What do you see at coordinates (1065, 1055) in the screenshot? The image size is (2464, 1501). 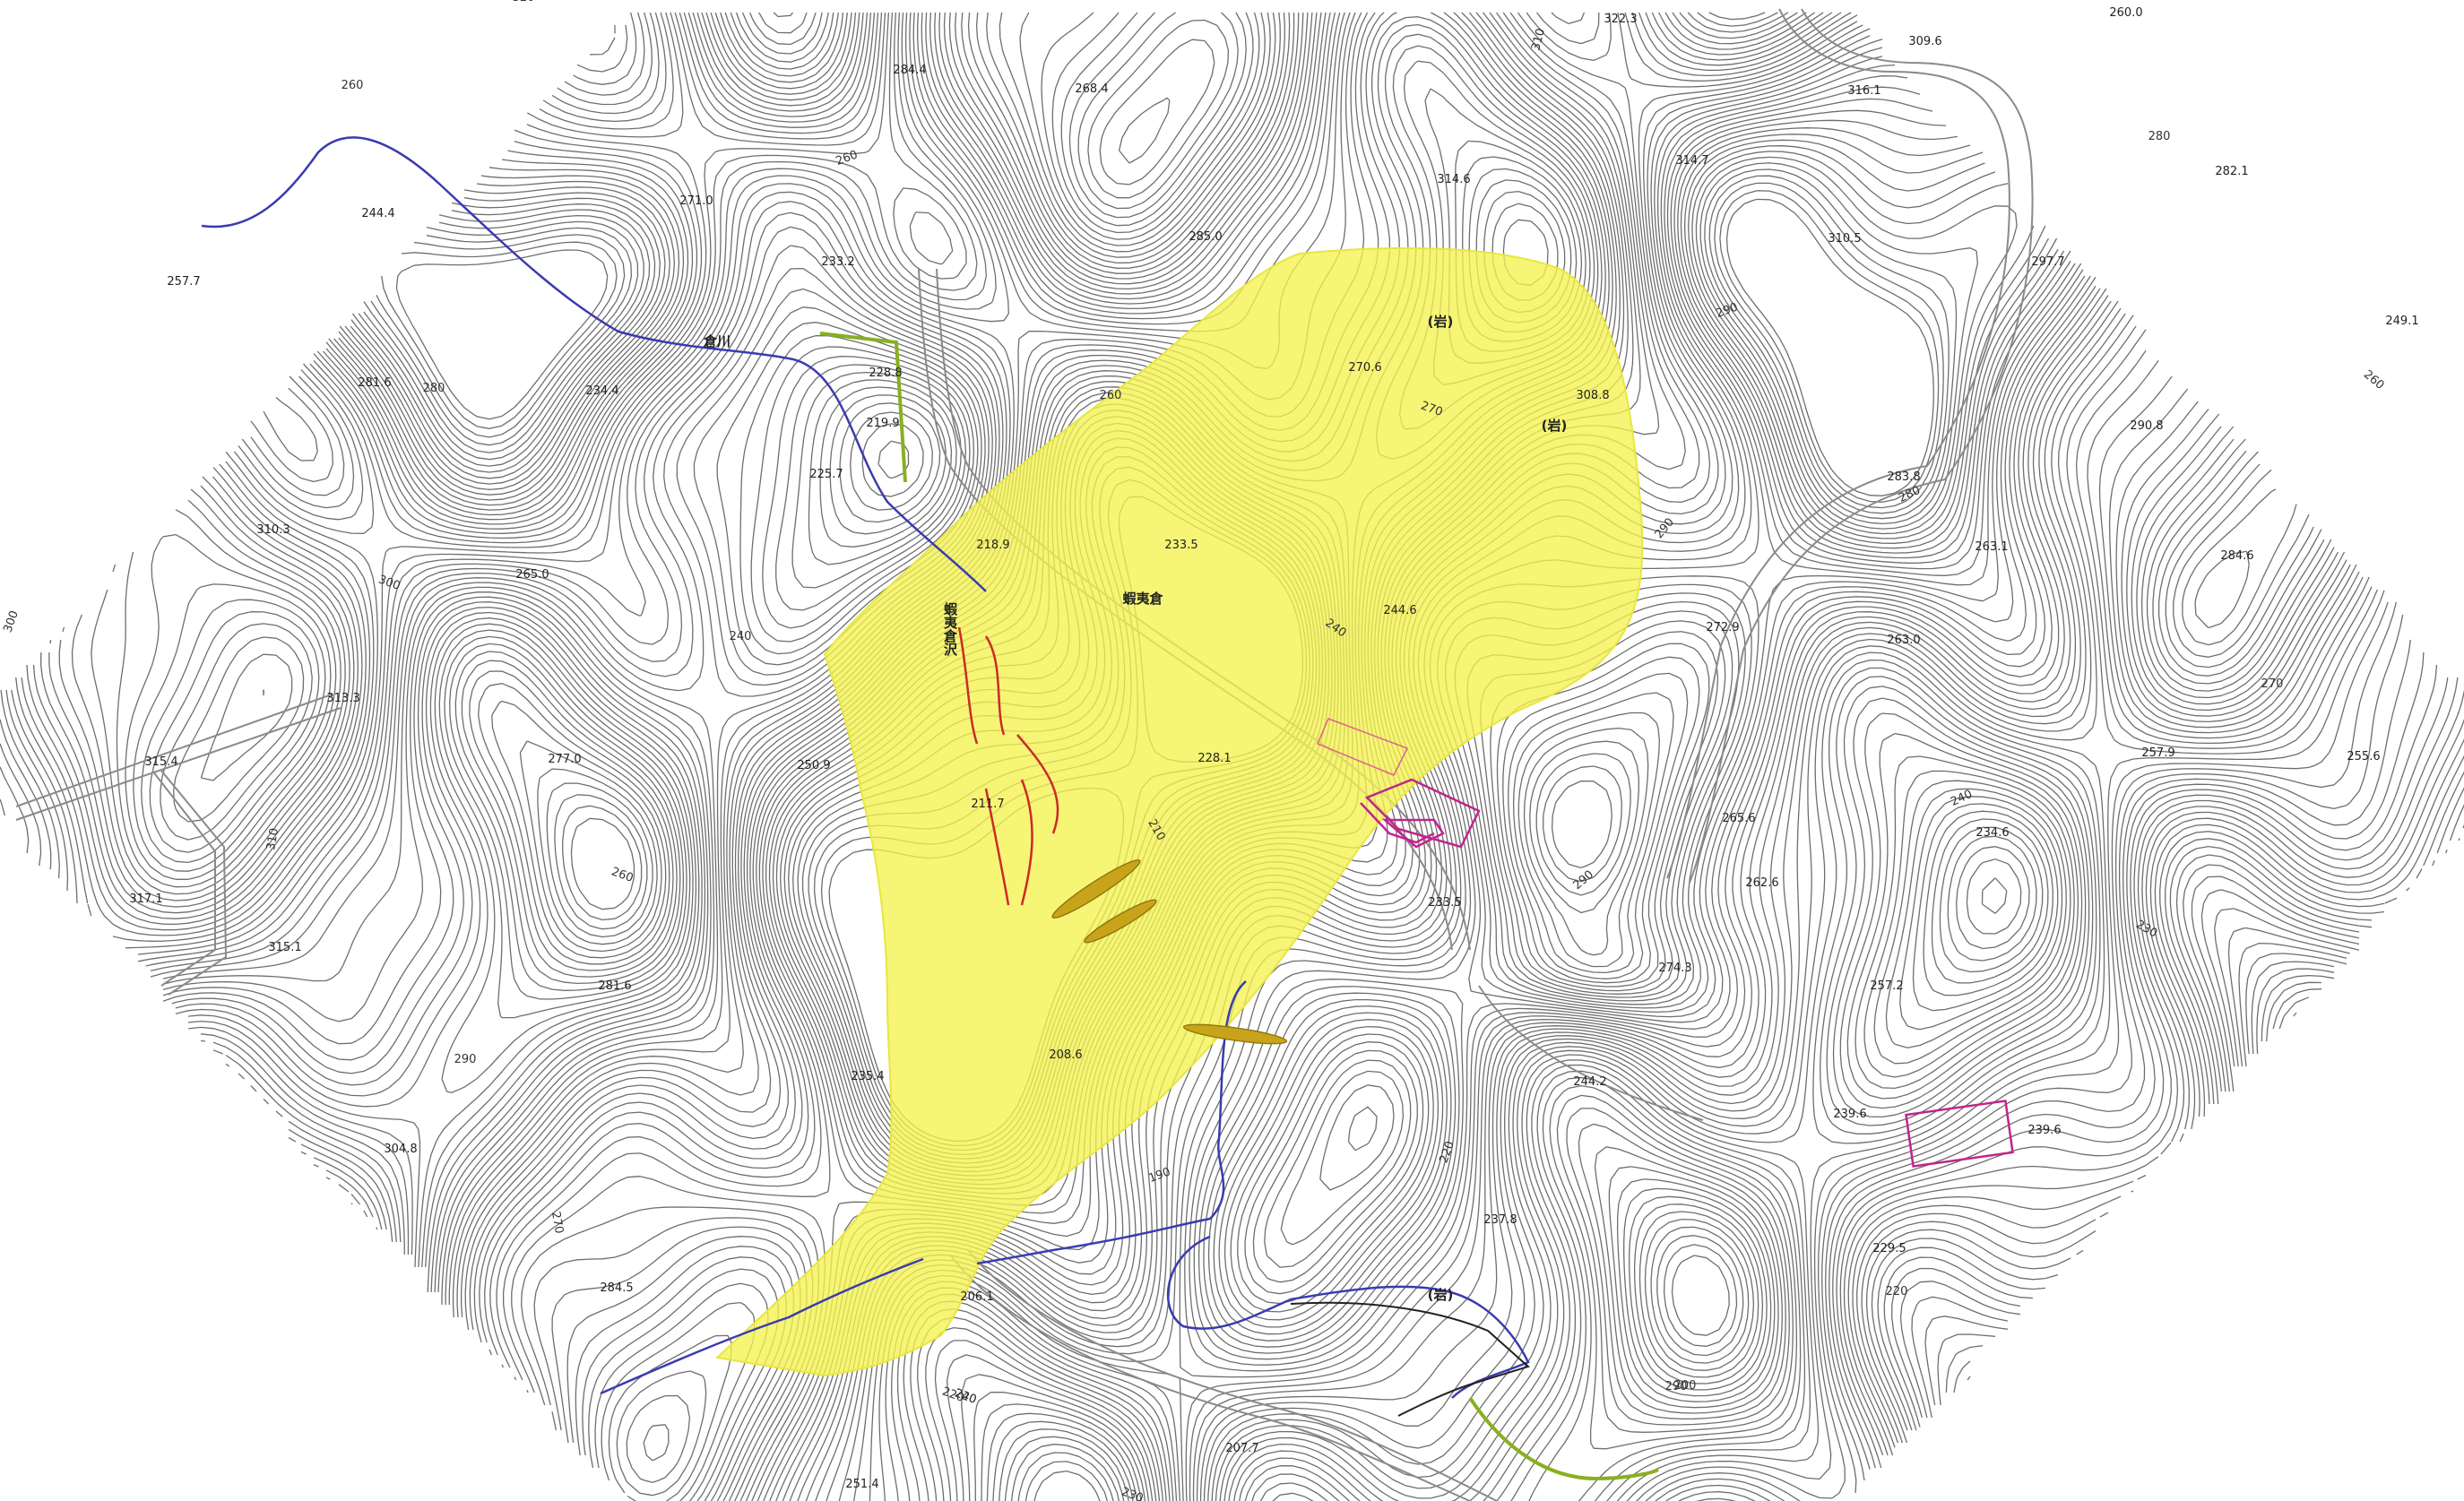 I see `elevation-point-label: 208.6` at bounding box center [1065, 1055].